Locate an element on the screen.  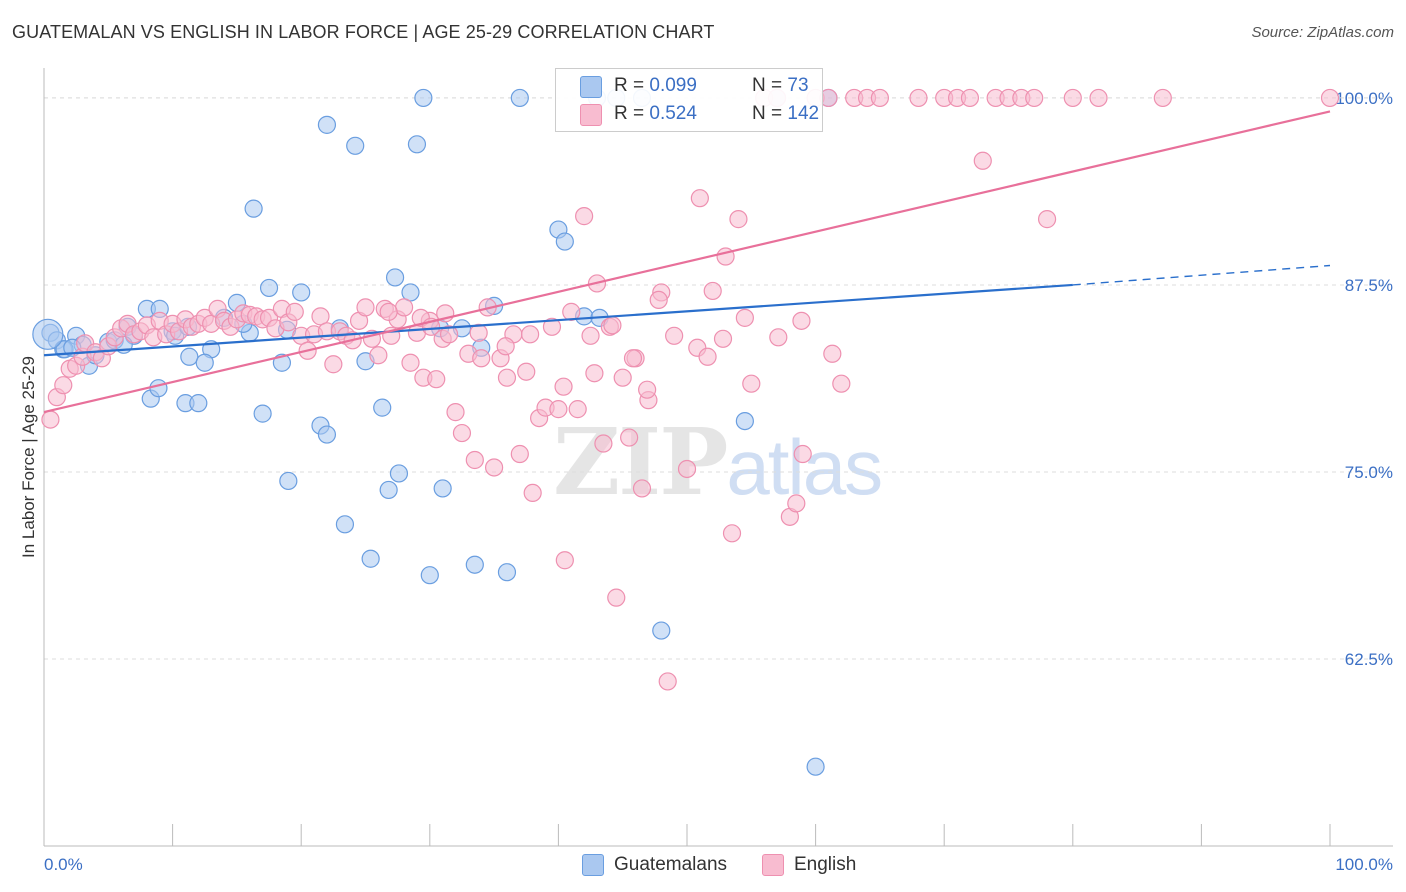
legend-label: English is located at coordinates (825, 864).